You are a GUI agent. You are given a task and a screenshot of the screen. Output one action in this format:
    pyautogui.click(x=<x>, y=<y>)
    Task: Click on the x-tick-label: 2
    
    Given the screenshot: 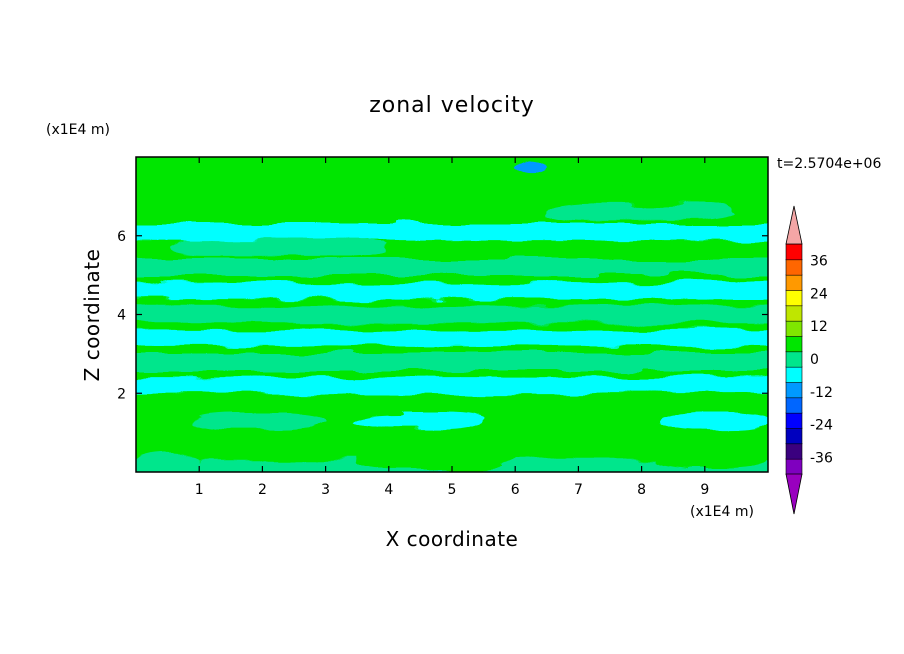 What is the action you would take?
    pyautogui.click(x=262, y=490)
    